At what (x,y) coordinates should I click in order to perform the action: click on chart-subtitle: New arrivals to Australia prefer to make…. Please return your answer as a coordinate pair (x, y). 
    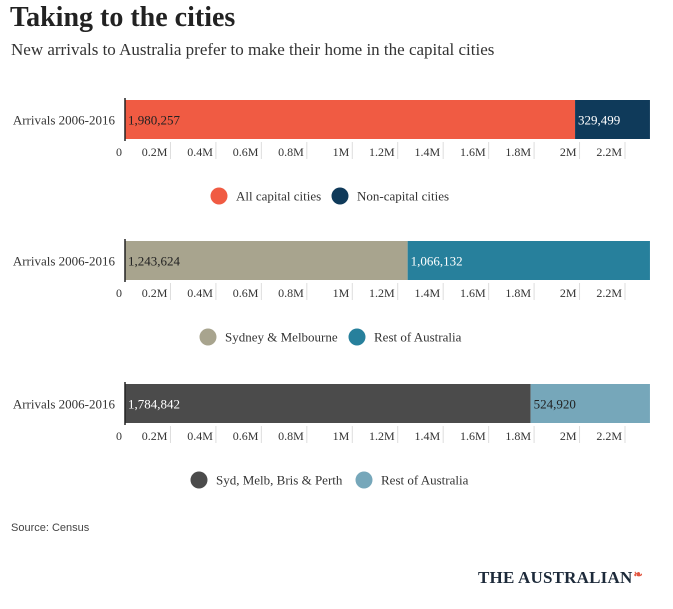
    Looking at the image, I should click on (253, 49).